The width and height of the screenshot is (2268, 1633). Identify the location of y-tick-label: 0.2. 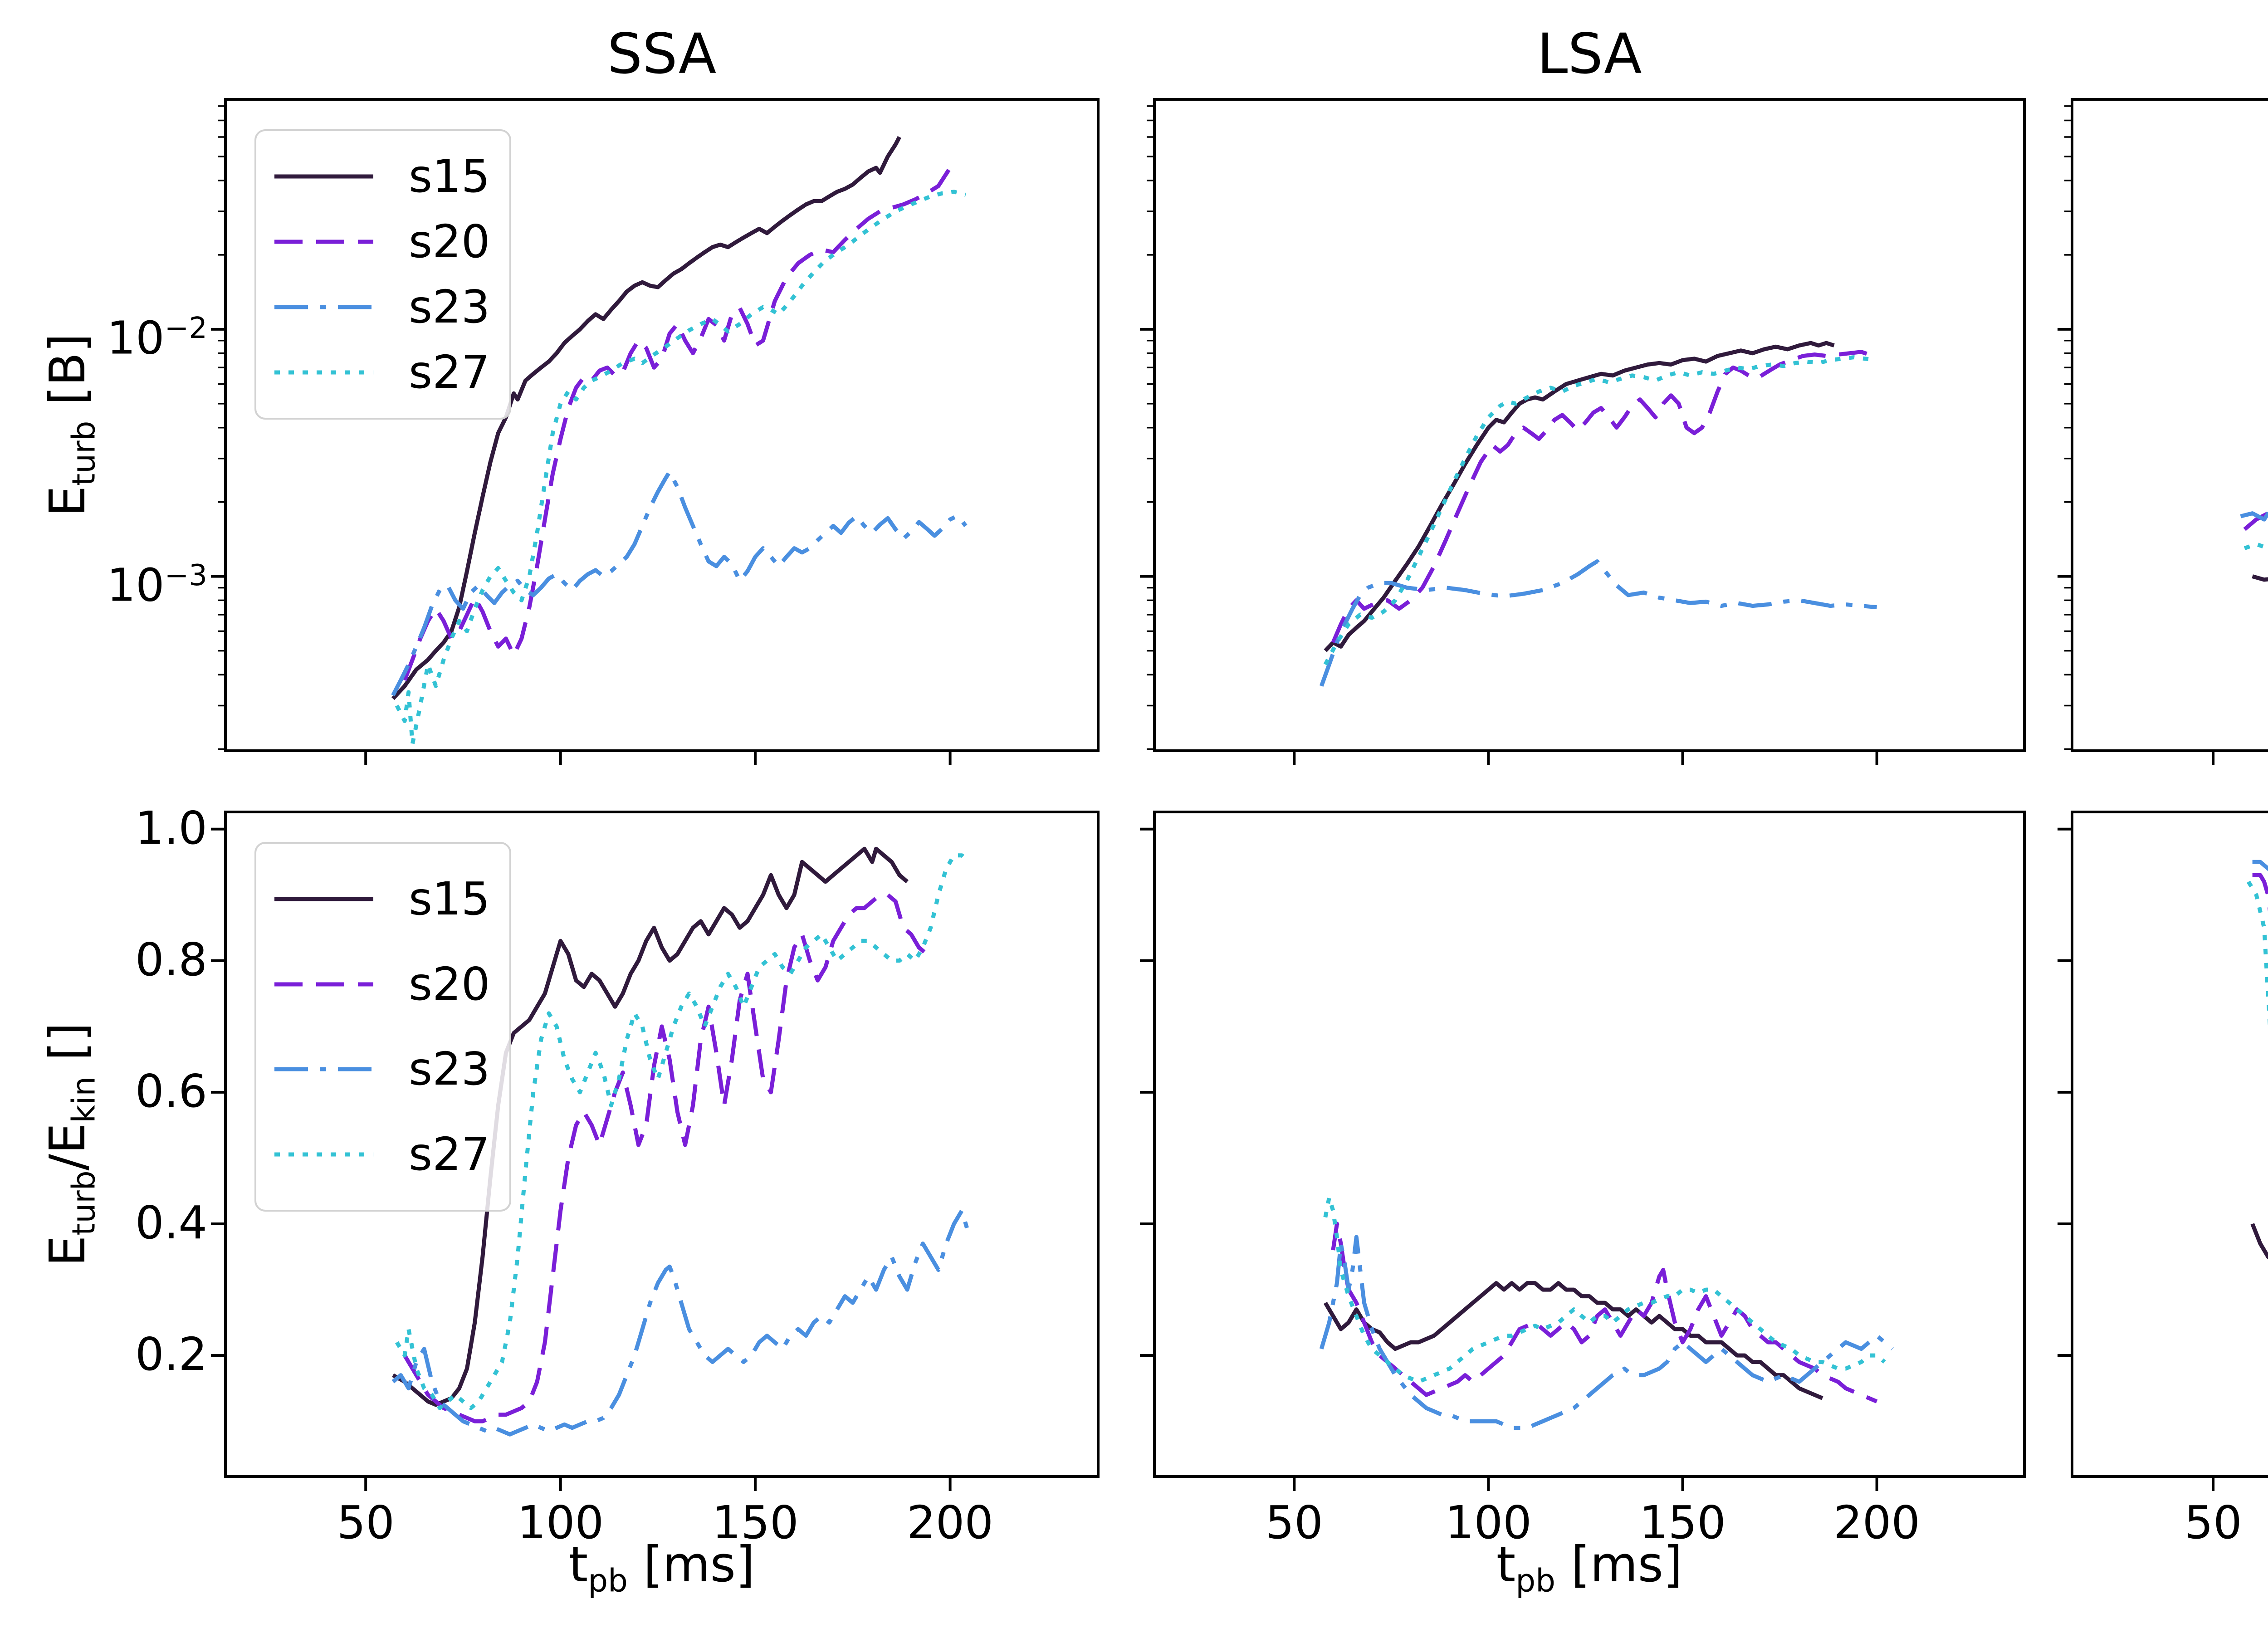
(171, 1354).